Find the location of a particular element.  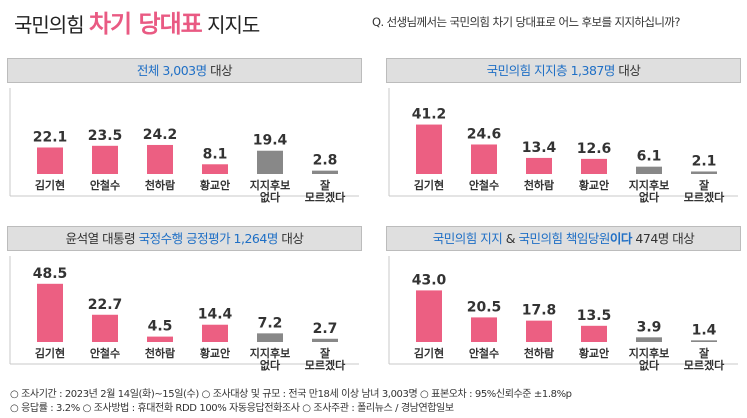

data-label: 12.6 is located at coordinates (594, 149).